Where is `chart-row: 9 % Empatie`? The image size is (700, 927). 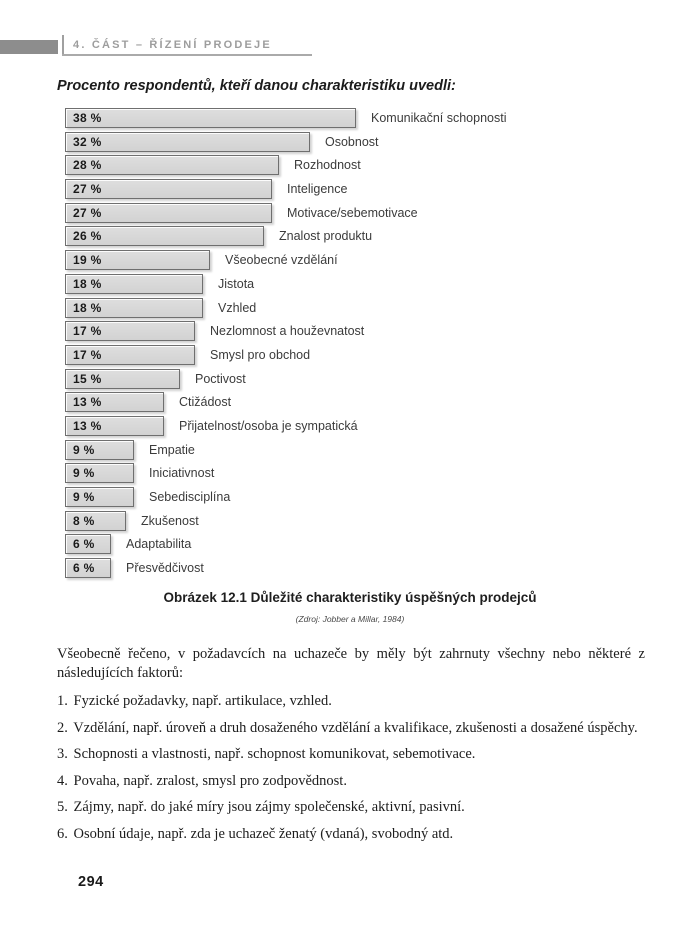 chart-row: 9 % Empatie is located at coordinates (365, 449).